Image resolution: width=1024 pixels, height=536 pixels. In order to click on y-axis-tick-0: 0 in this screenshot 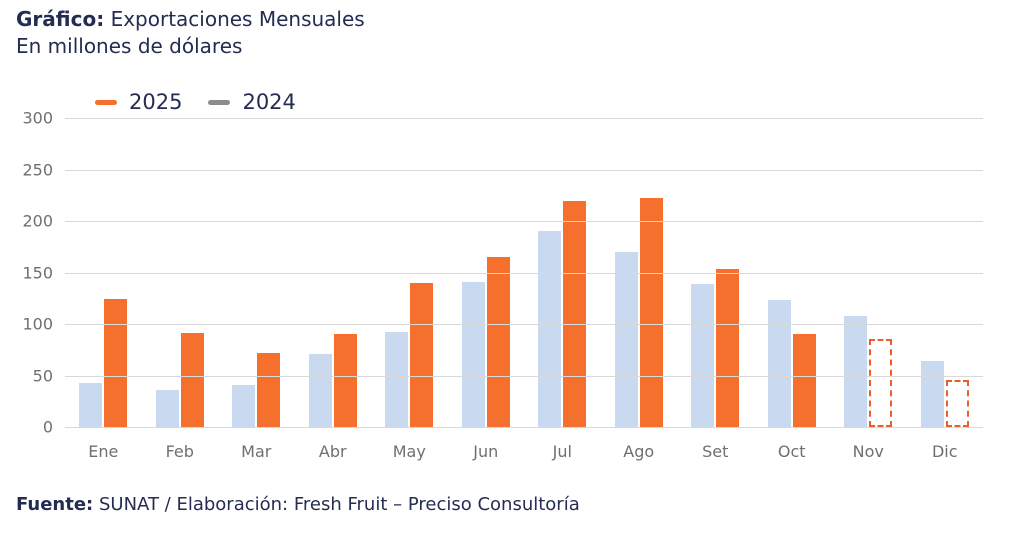, I will do `click(47, 427)`.